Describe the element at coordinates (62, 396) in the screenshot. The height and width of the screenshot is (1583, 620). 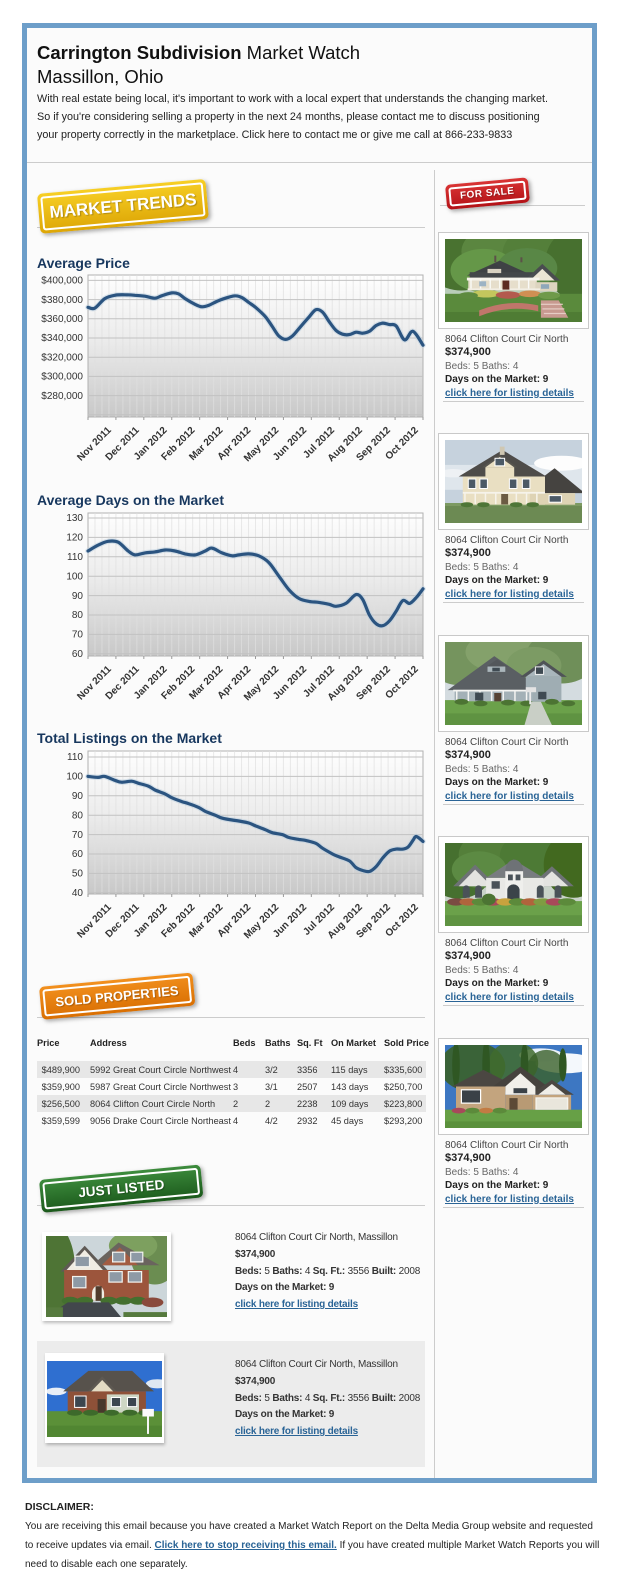
I see `svg-text: $280,000` at that location.